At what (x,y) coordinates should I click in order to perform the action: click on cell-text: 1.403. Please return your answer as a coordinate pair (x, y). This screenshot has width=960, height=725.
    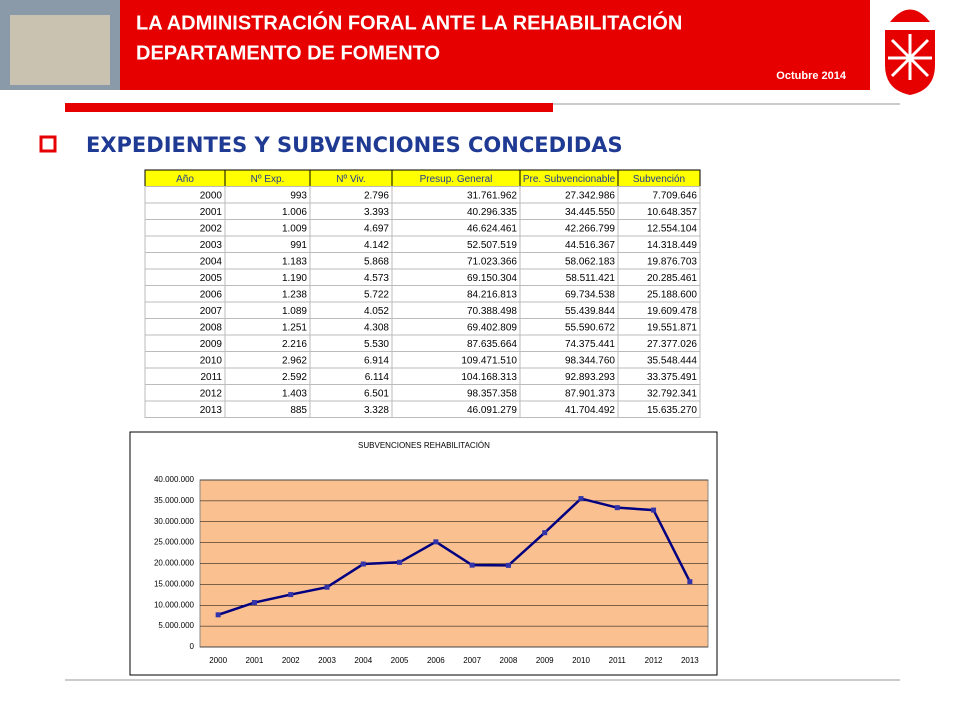
    Looking at the image, I should click on (294, 393).